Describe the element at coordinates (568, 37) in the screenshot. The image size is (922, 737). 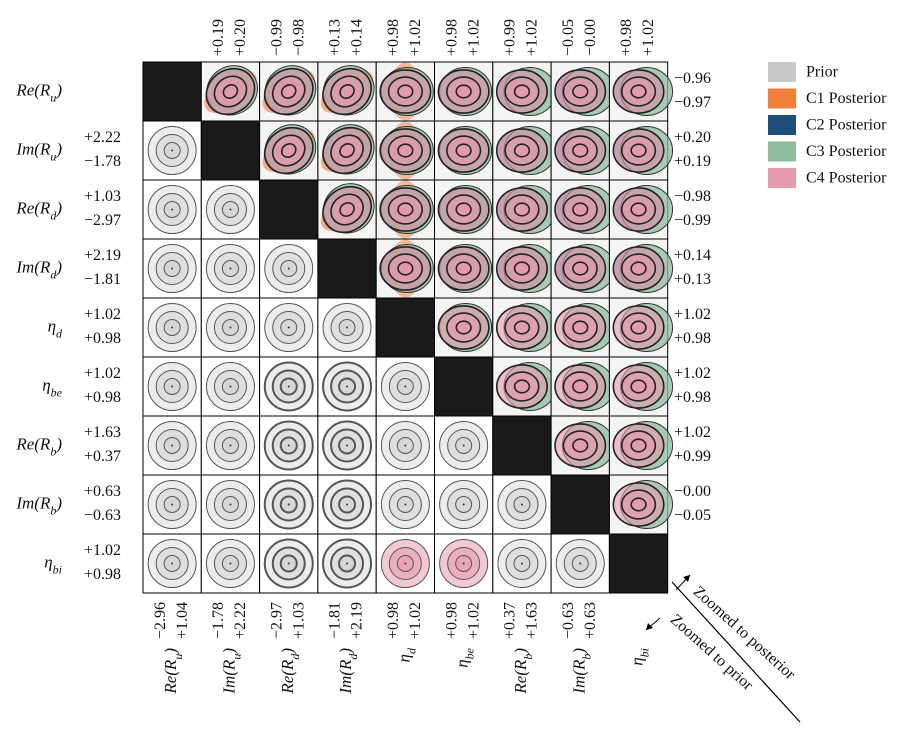
I see `top-tick-label: −0.05` at that location.